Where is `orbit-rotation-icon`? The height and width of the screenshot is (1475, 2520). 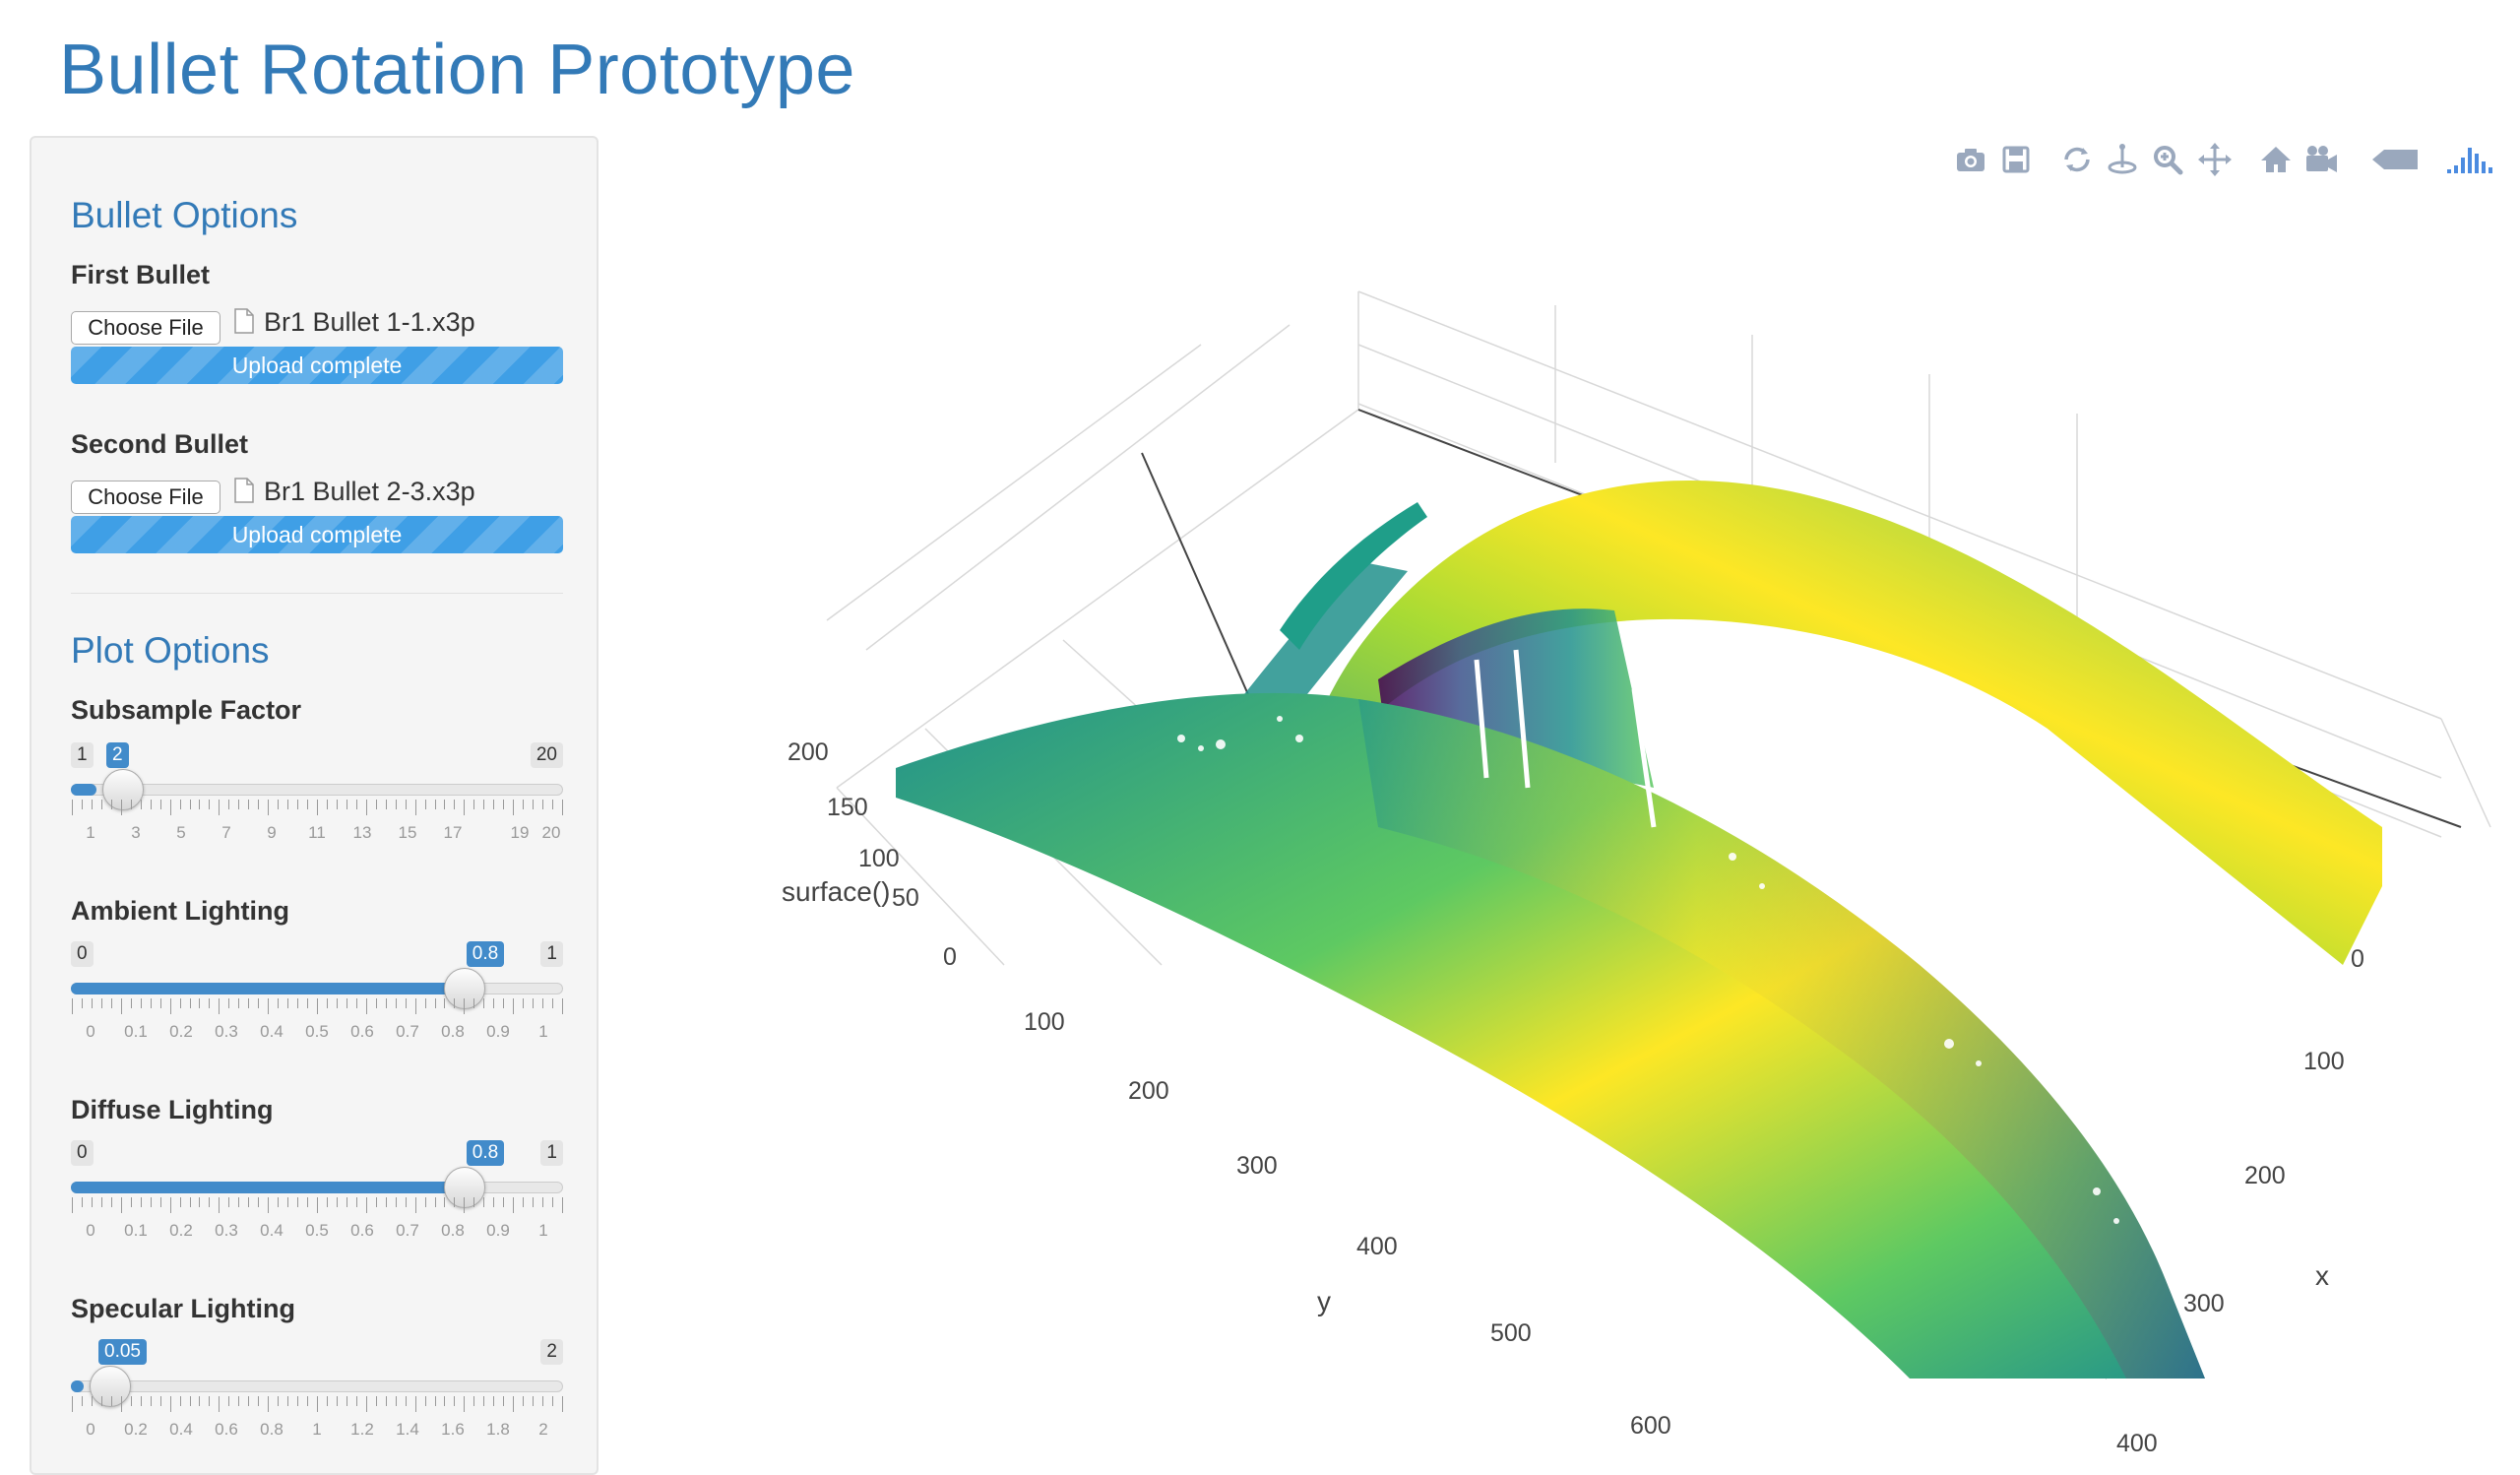
orbit-rotation-icon is located at coordinates (2077, 160).